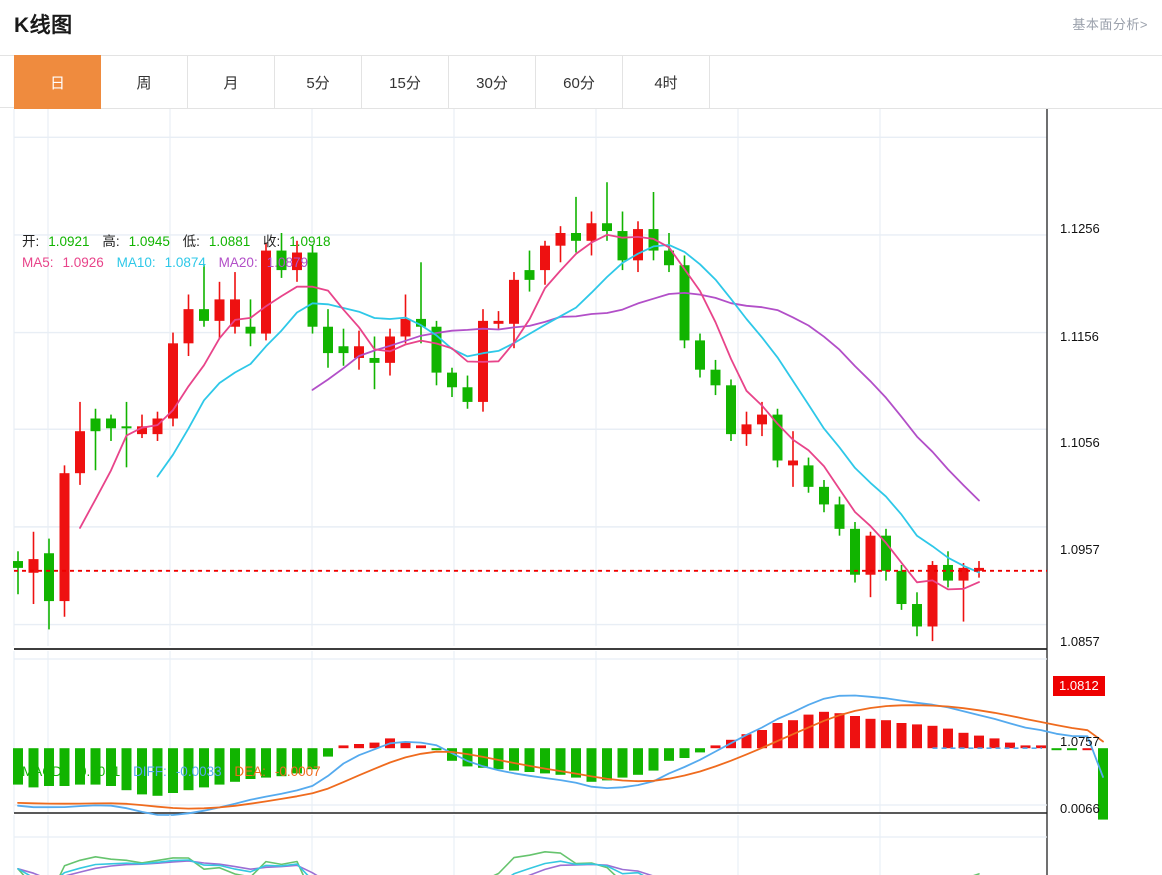 Image resolution: width=1162 pixels, height=875 pixels. What do you see at coordinates (144, 82) in the screenshot?
I see `tab-week: 周` at bounding box center [144, 82].